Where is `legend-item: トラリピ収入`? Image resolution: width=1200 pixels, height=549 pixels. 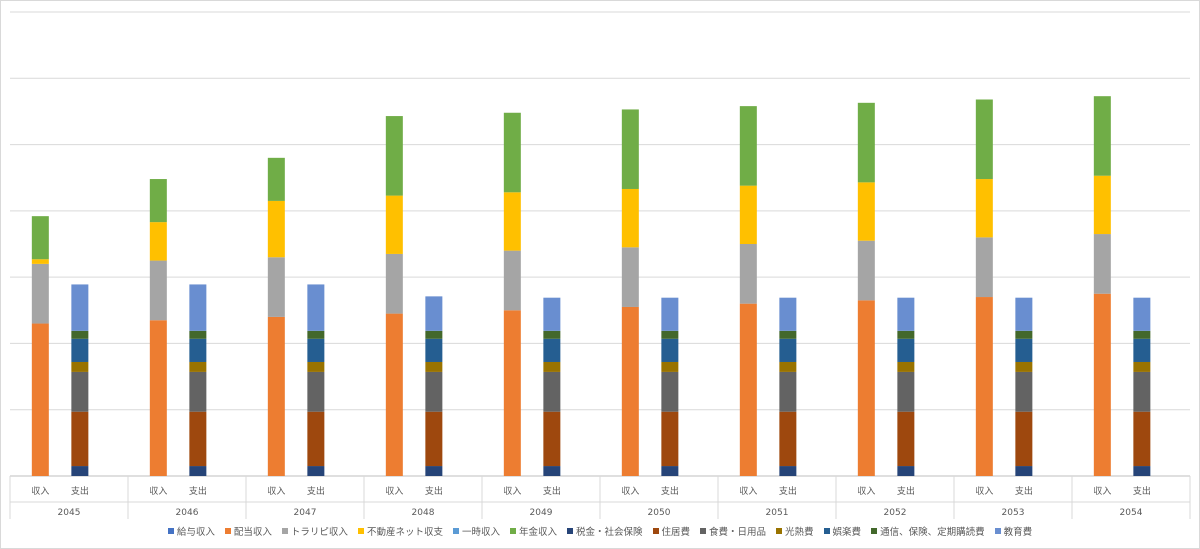 legend-item: トラリピ収入 is located at coordinates (314, 531).